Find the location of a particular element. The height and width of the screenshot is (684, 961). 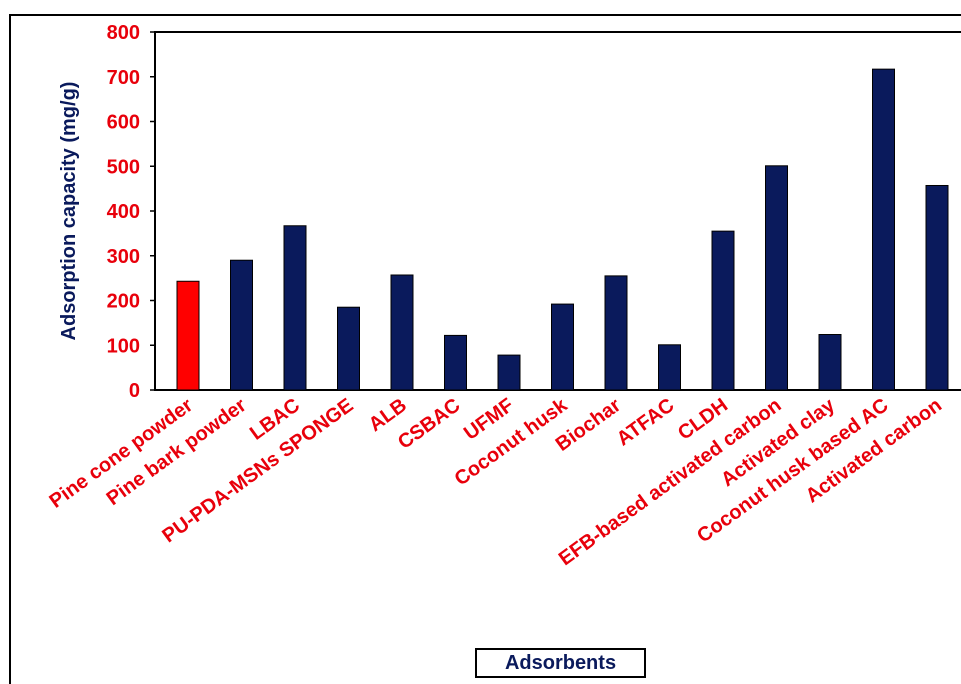

y-tick-label: 500 is located at coordinates (123, 167).